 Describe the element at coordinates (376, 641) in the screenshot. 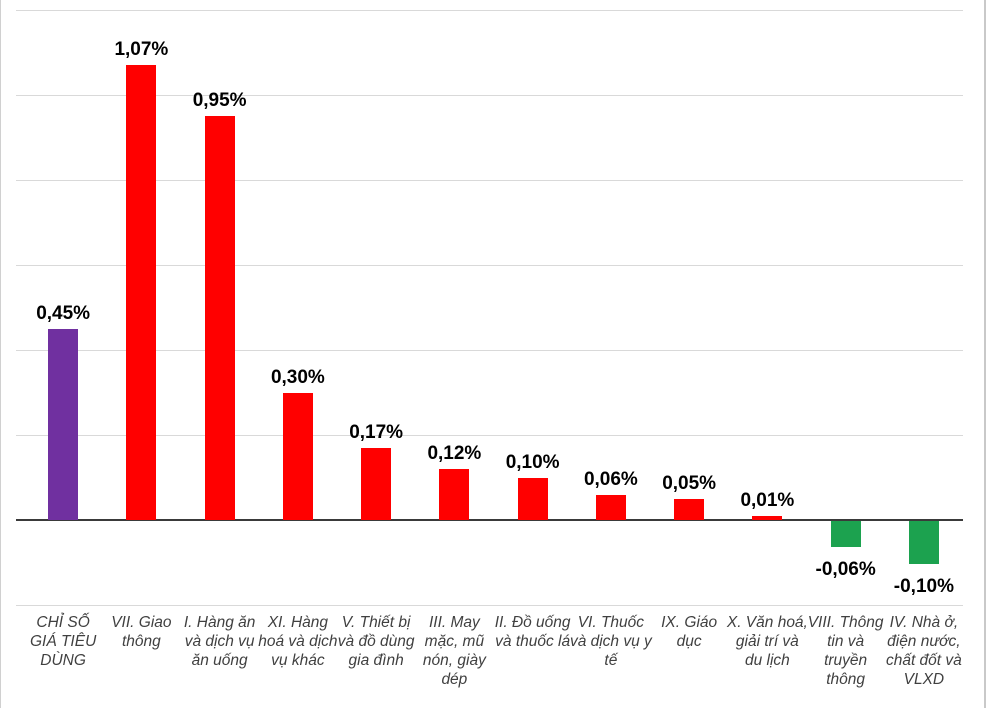

I see `category-label: V. Thiết bị và đồ dùng gia đình` at that location.